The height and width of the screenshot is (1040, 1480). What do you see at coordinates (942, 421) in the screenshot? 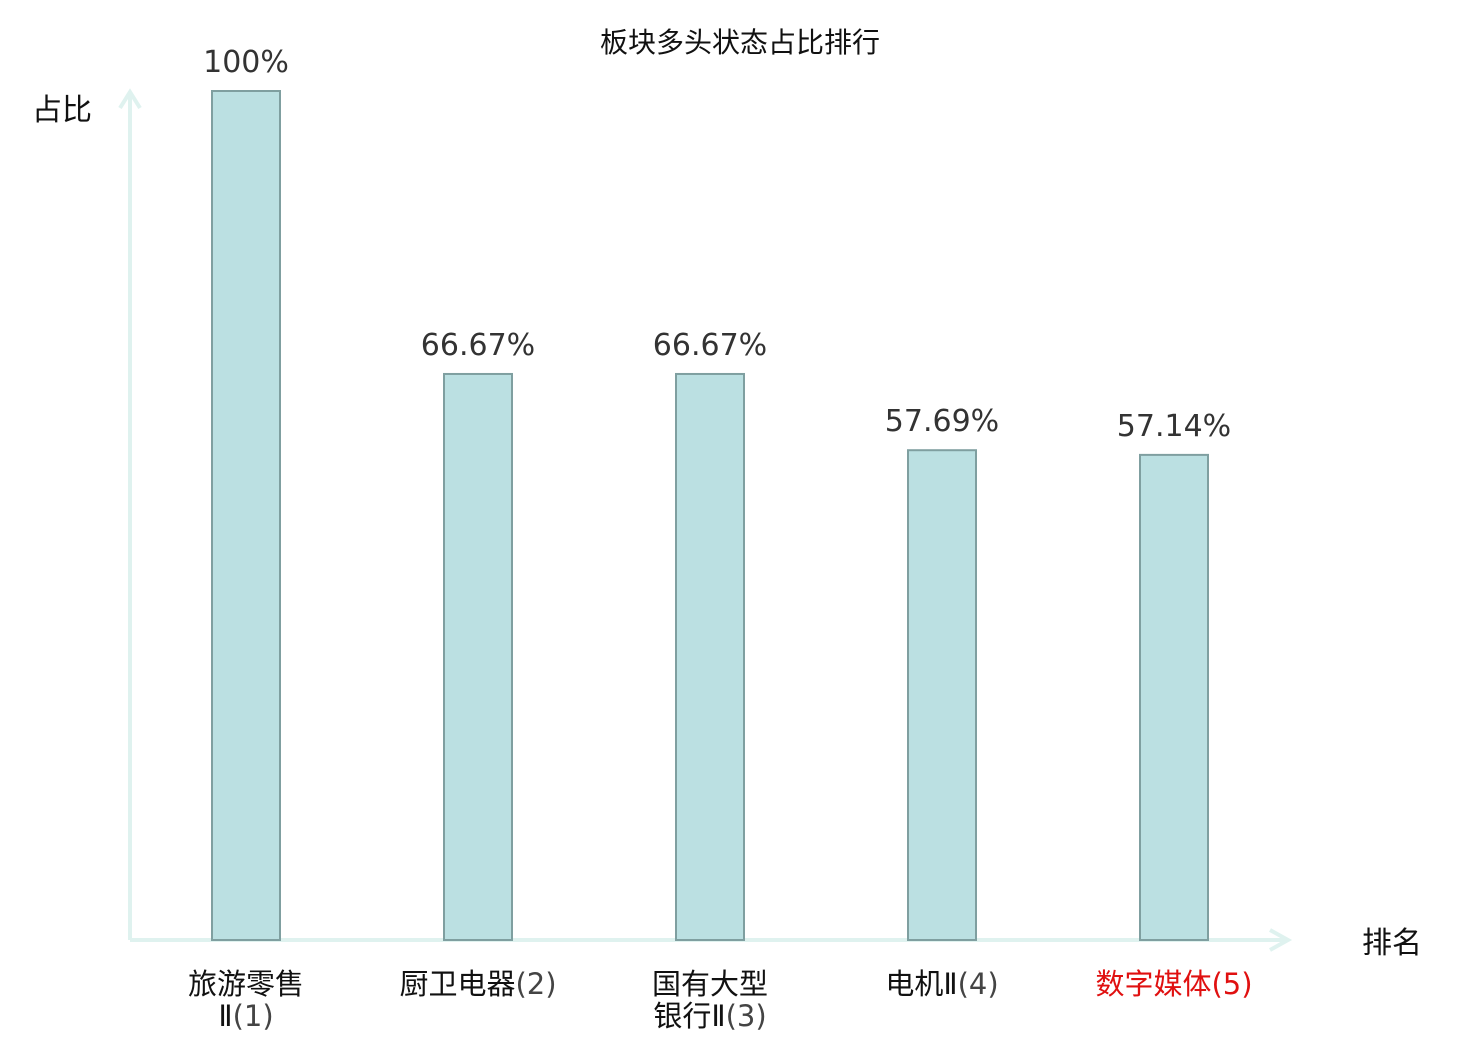
I see `value-label-4: 57.69%` at bounding box center [942, 421].